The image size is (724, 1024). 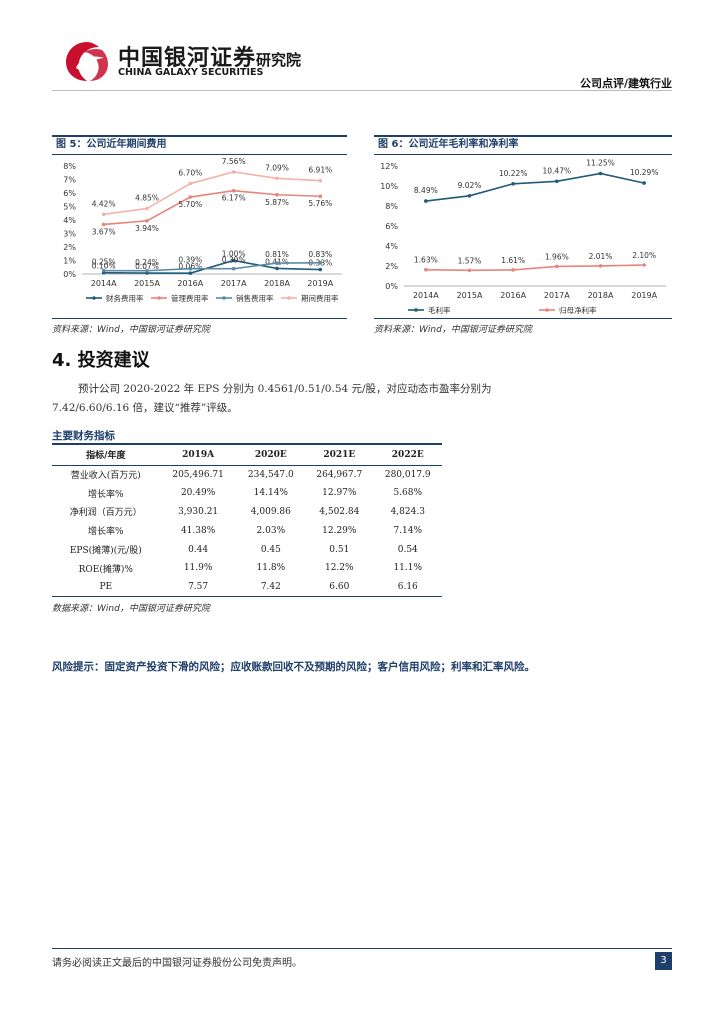 I want to click on y-tick-label: 6%, so click(x=391, y=226).